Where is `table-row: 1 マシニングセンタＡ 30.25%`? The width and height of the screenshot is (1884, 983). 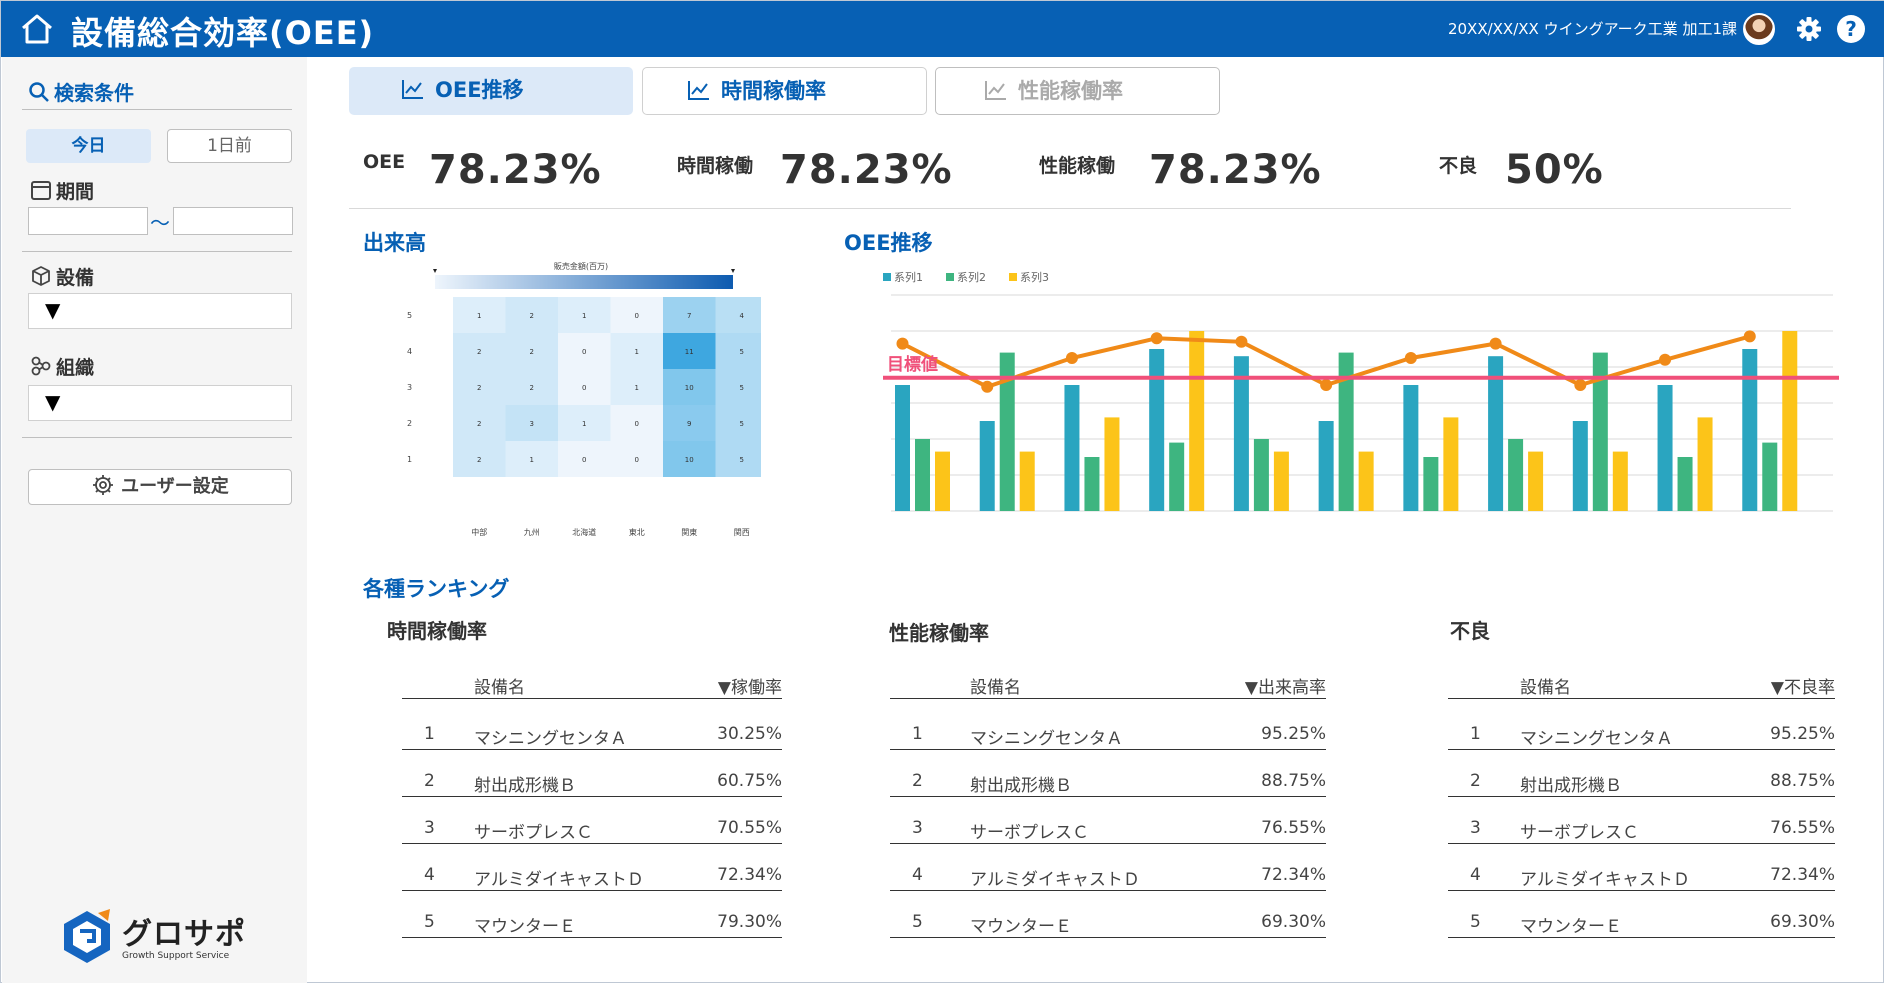 table-row: 1 マシニングセンタＡ 30.25% is located at coordinates (592, 735).